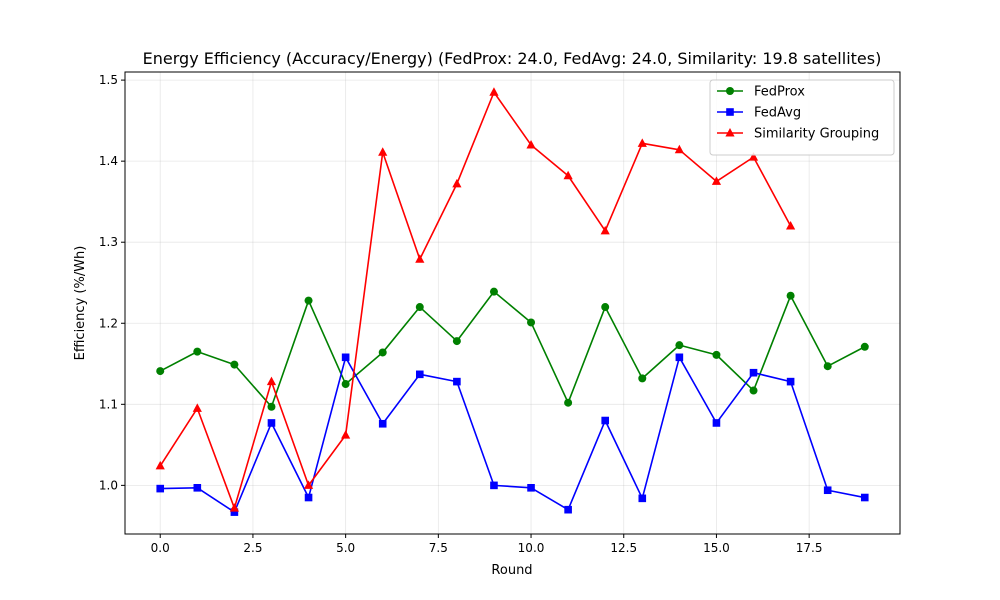 This screenshot has height=600, width=1000. I want to click on x-tick-label: 17.5, so click(809, 548).